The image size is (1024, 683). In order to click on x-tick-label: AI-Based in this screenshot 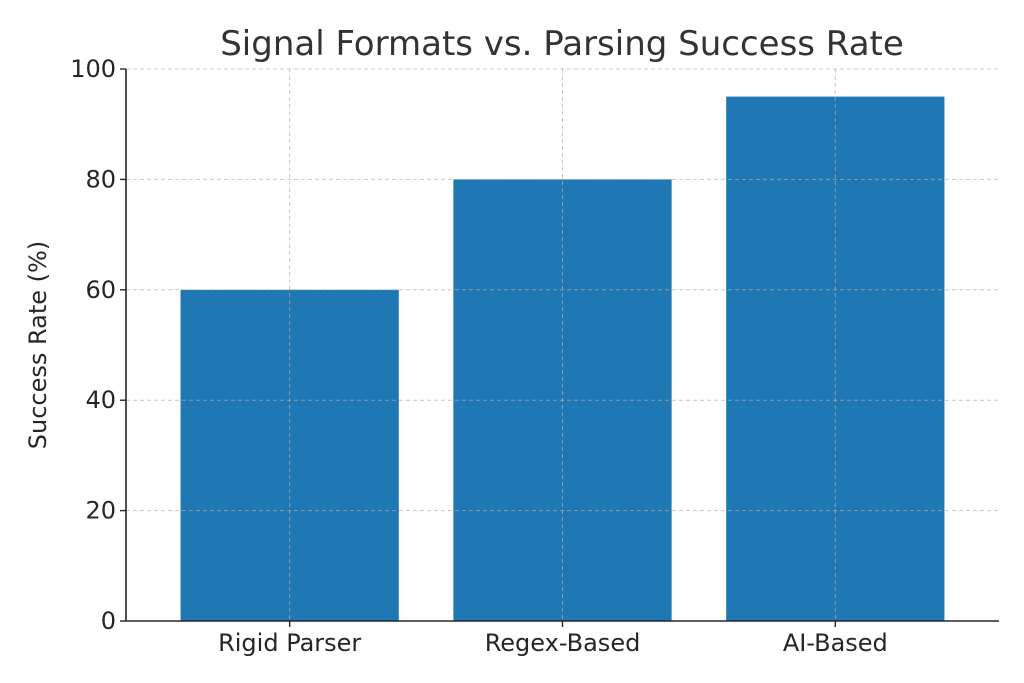, I will do `click(835, 643)`.